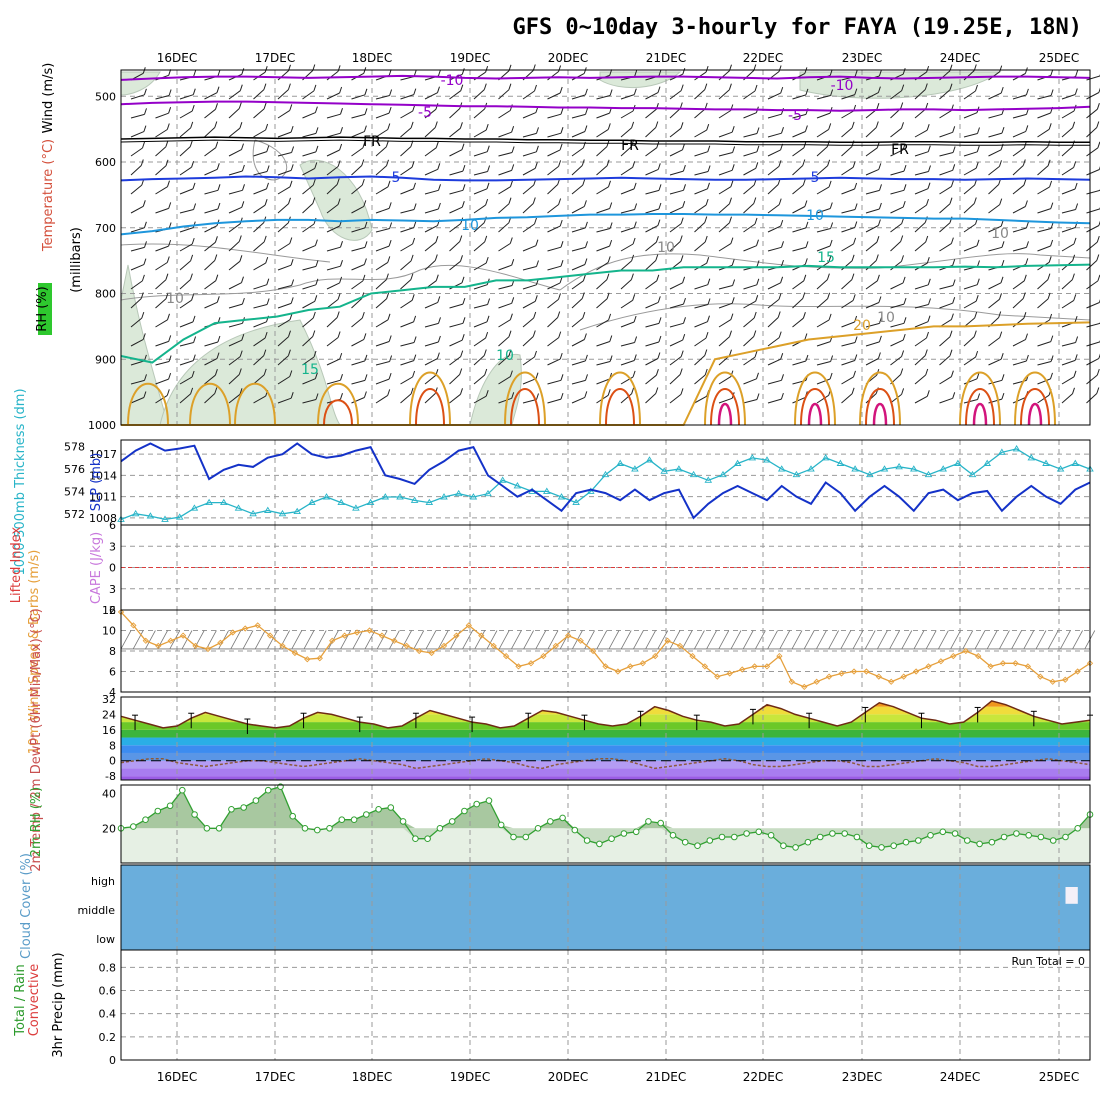 Image resolution: width=1100 pixels, height=1100 pixels. What do you see at coordinates (105, 228) in the screenshot?
I see `ytick-upper: 700` at bounding box center [105, 228].